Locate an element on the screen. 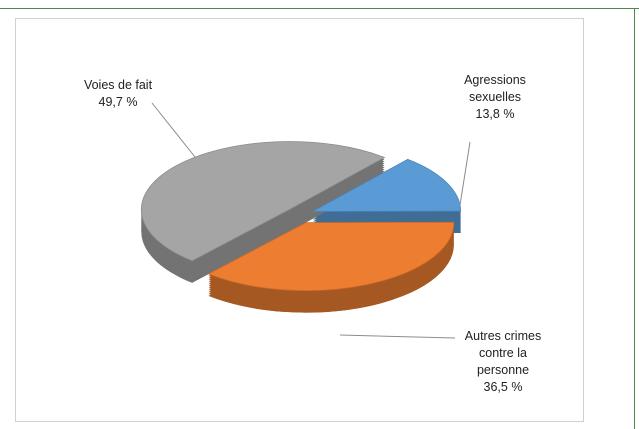 The width and height of the screenshot is (639, 429). slice-label: Agressions sexuelles 13,8 % is located at coordinates (495, 97).